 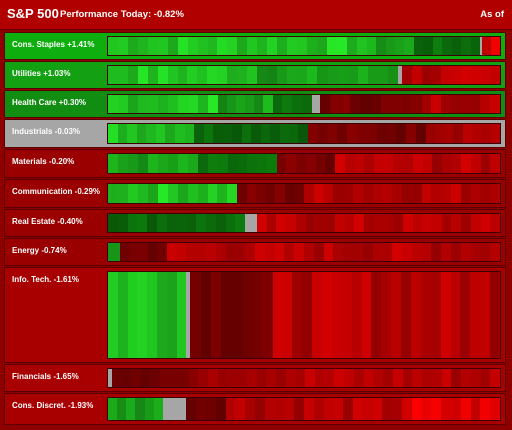 What do you see at coordinates (304, 223) in the screenshot?
I see `sector-stock-bar` at bounding box center [304, 223].